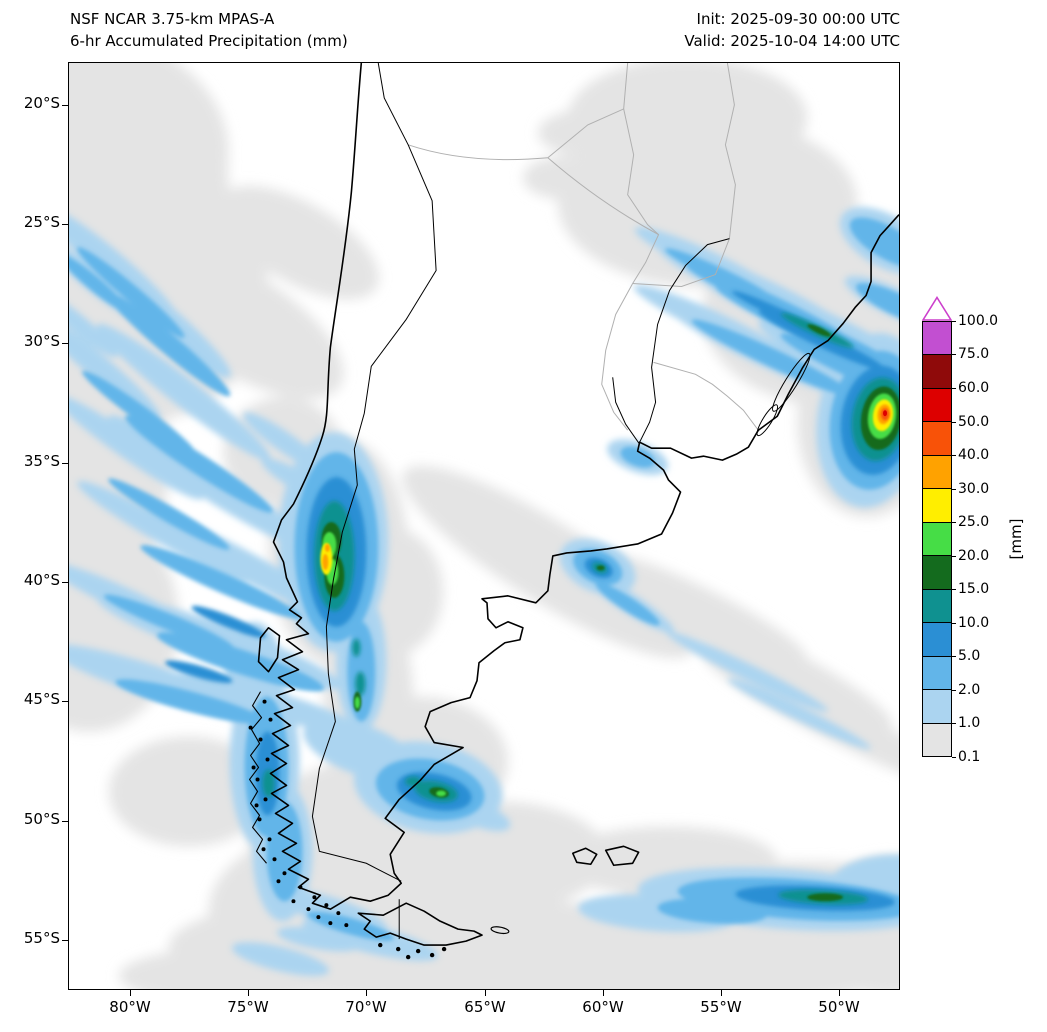 Image resolution: width=1047 pixels, height=1032 pixels. Describe the element at coordinates (1016, 539) in the screenshot. I see `colorbar-unit-label: [mm]` at that location.